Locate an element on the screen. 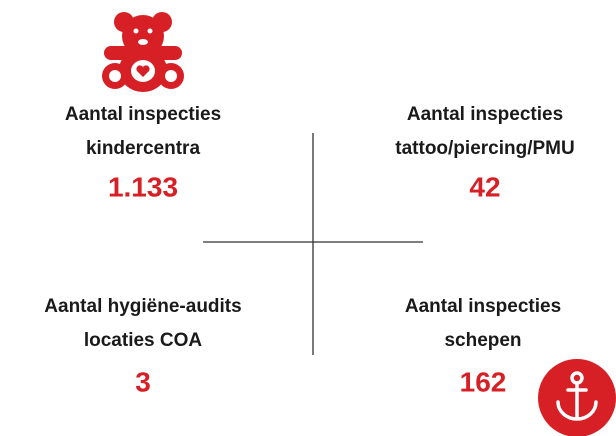 This screenshot has height=436, width=616. teddy-bear-icon is located at coordinates (143, 52).